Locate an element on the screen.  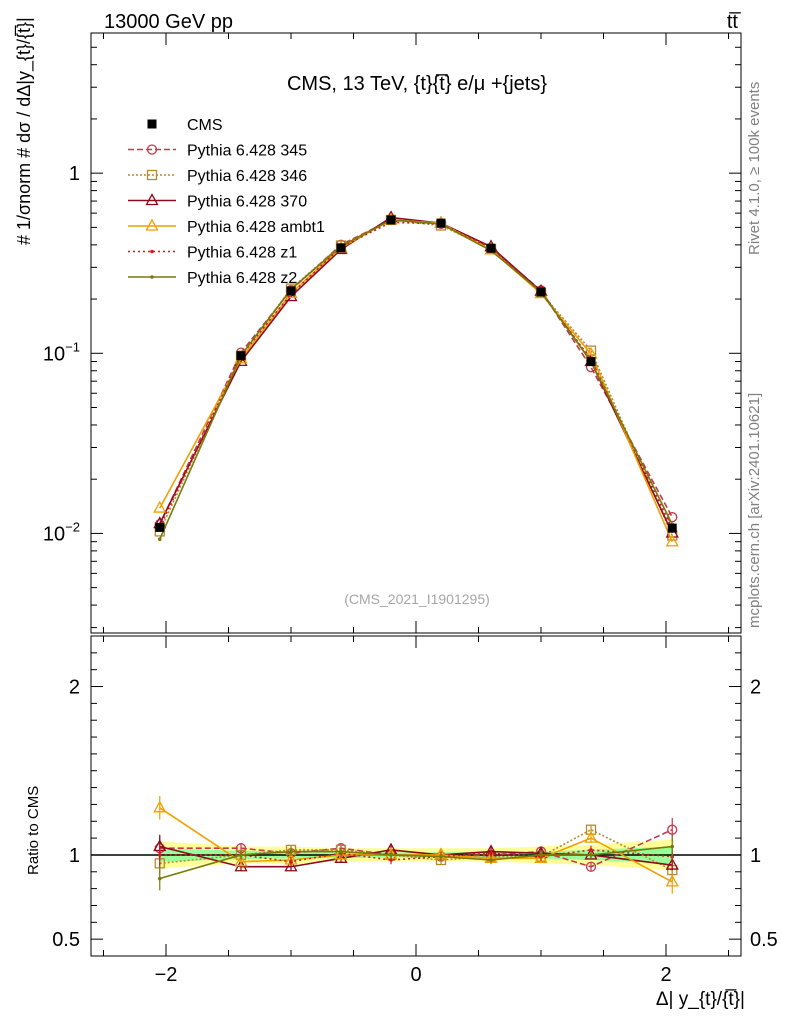
legend-label: Pythia 6.428 346 is located at coordinates (247, 176).